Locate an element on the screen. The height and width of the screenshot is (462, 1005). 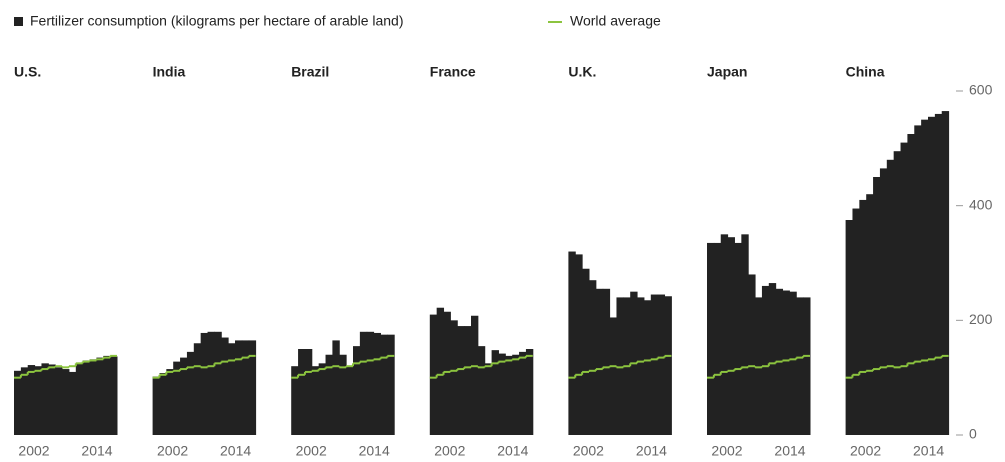
panel-title: U.K. is located at coordinates (582, 72).